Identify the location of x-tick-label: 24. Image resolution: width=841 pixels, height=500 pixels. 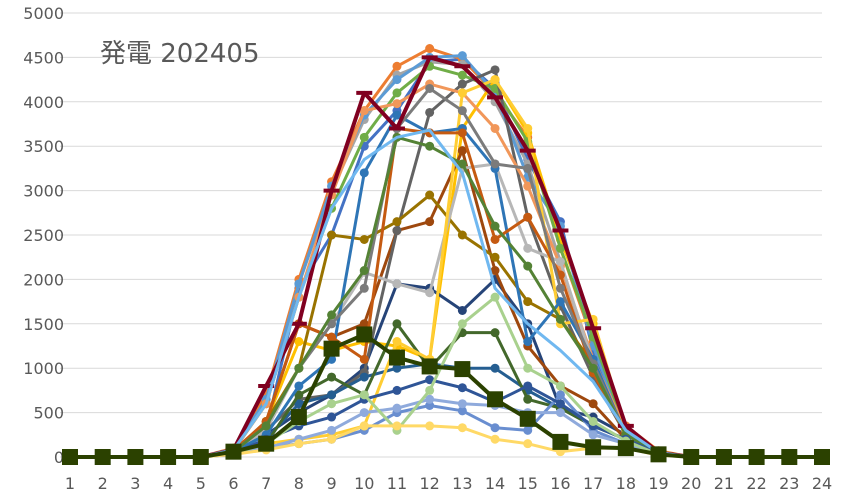
(822, 483).